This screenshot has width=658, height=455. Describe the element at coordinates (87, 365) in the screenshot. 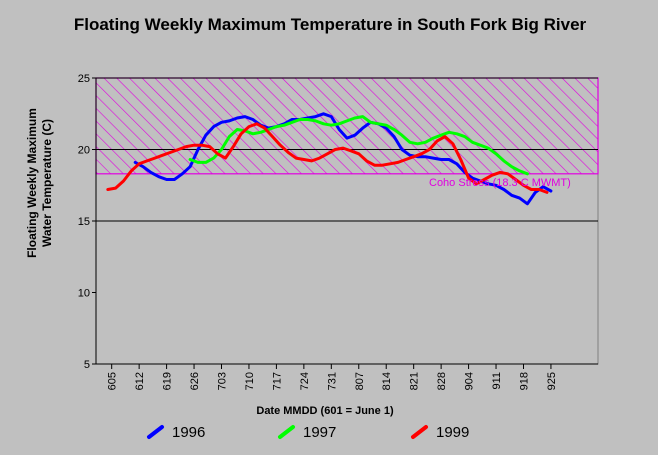

I see `y-tick-label-5: 5` at that location.